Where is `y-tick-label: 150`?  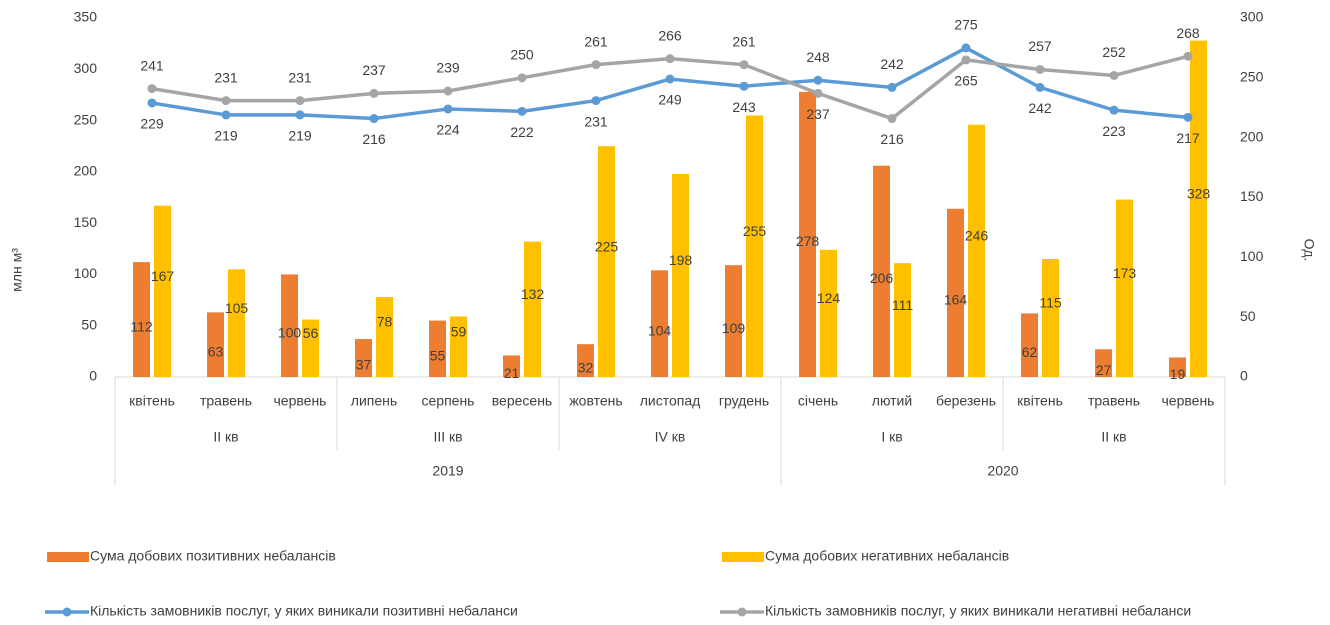 y-tick-label: 150 is located at coordinates (86, 222).